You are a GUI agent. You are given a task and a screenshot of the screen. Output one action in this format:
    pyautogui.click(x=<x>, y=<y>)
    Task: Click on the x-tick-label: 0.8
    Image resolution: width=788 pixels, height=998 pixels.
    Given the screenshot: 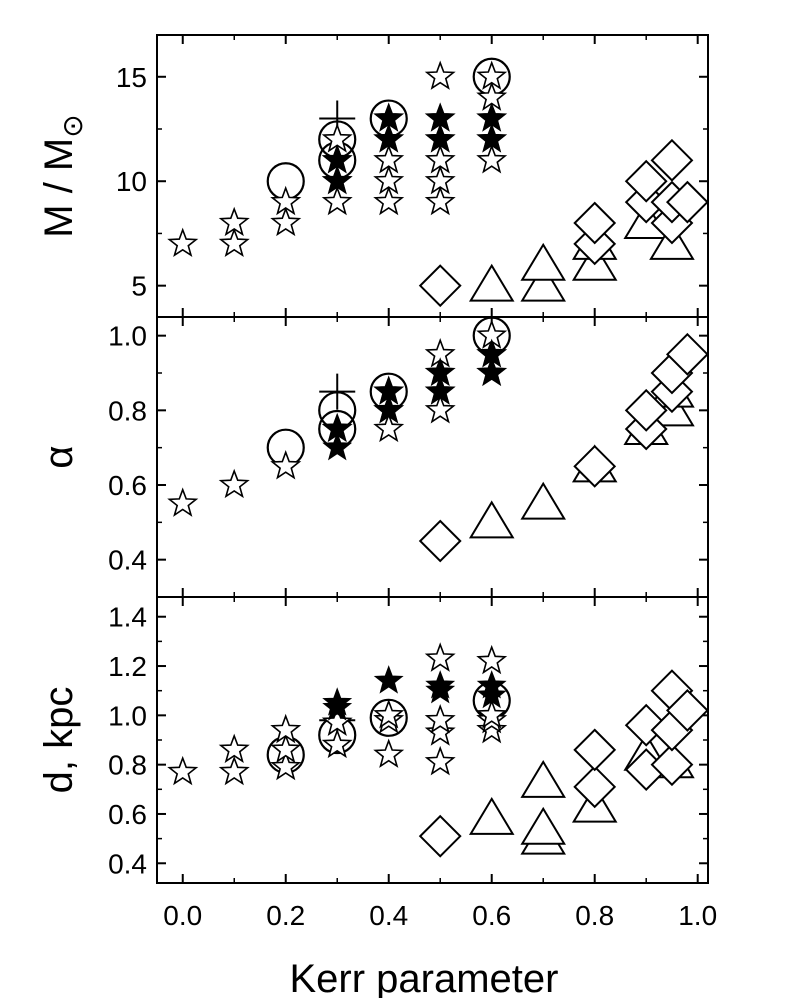 What is the action you would take?
    pyautogui.click(x=594, y=915)
    